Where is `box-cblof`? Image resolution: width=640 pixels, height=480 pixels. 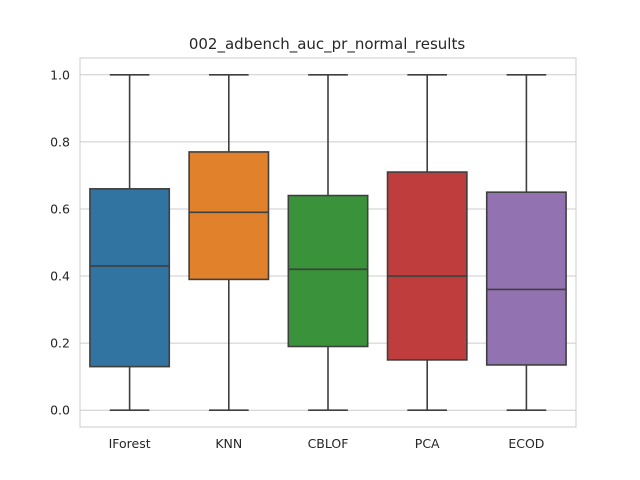
box-cblof is located at coordinates (328, 242).